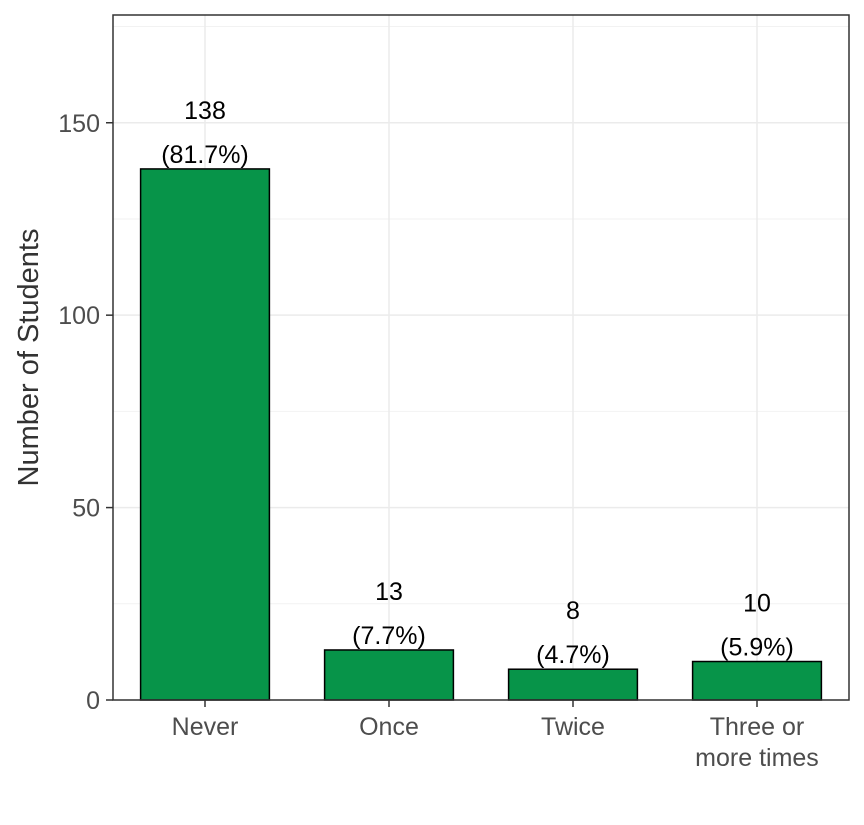 This screenshot has width=864, height=825. What do you see at coordinates (757, 742) in the screenshot?
I see `x-tick-label: Three or more times` at bounding box center [757, 742].